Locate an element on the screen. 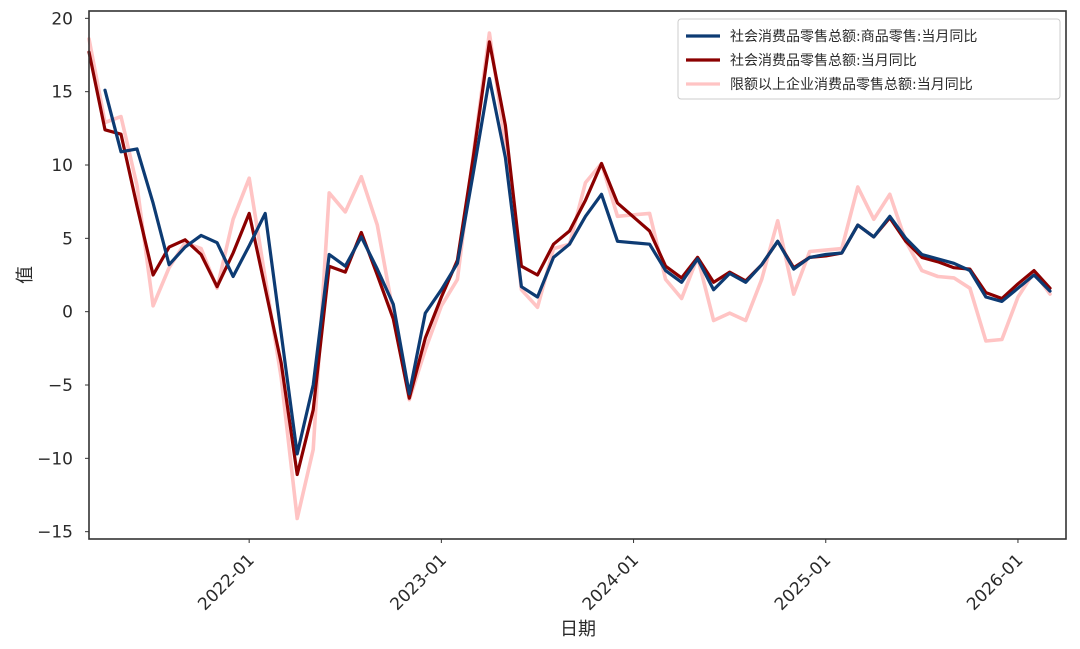  x-tick-label: 2023-01 is located at coordinates (419, 582).